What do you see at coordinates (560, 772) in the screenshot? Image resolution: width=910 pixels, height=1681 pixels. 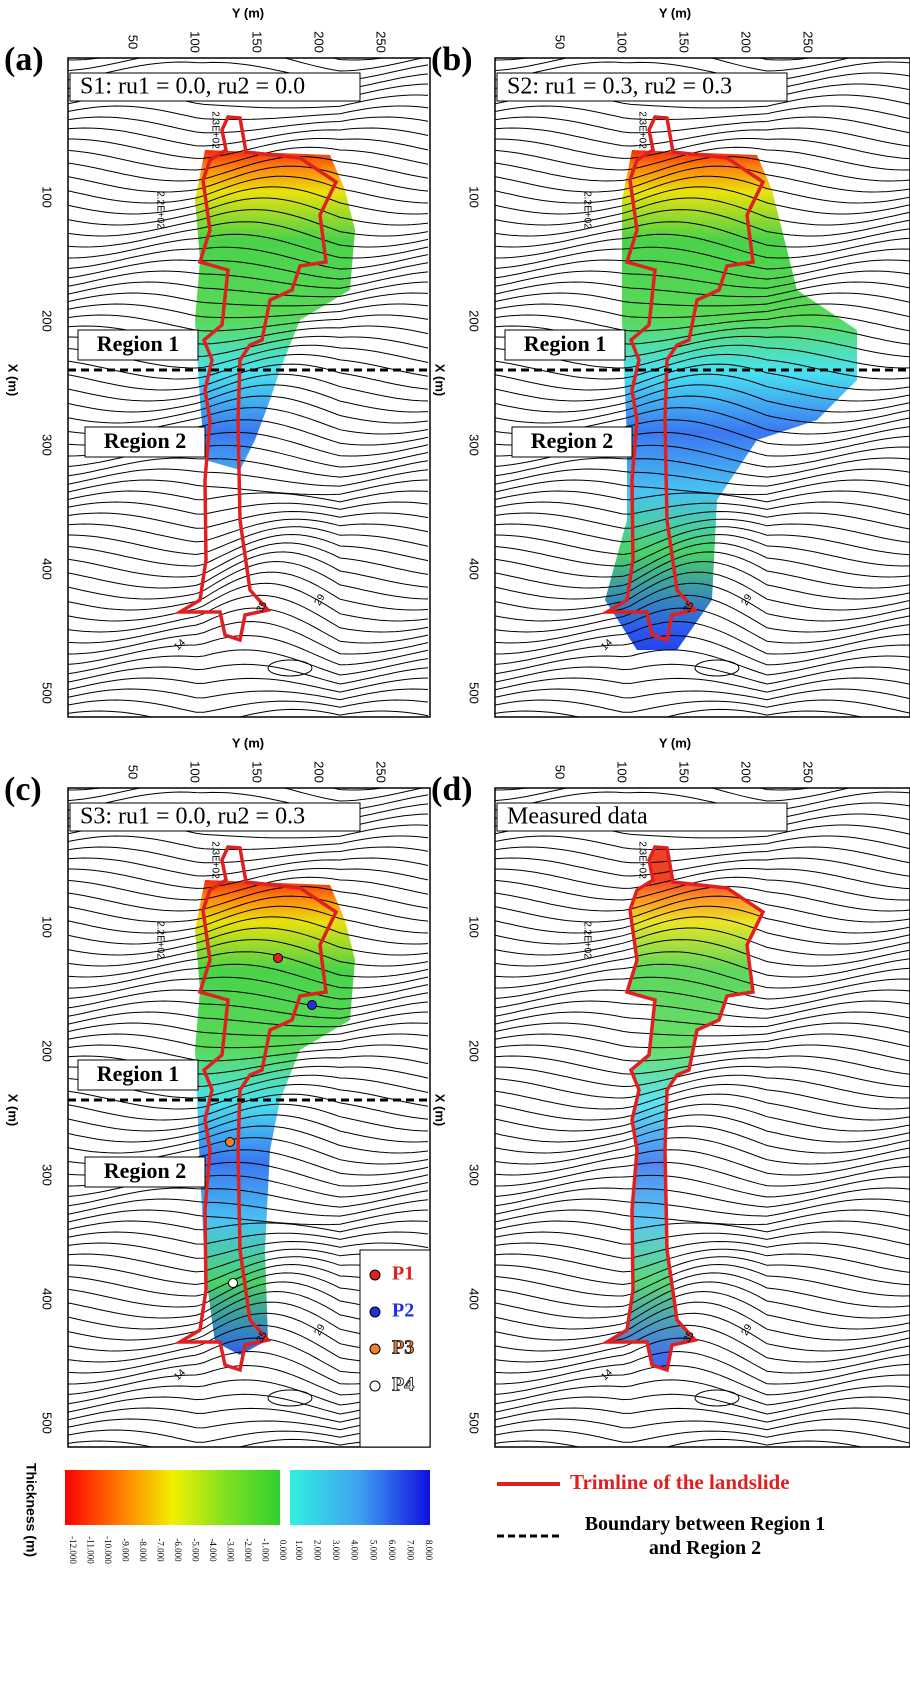 I see `top-tick-label: 50` at bounding box center [560, 772].